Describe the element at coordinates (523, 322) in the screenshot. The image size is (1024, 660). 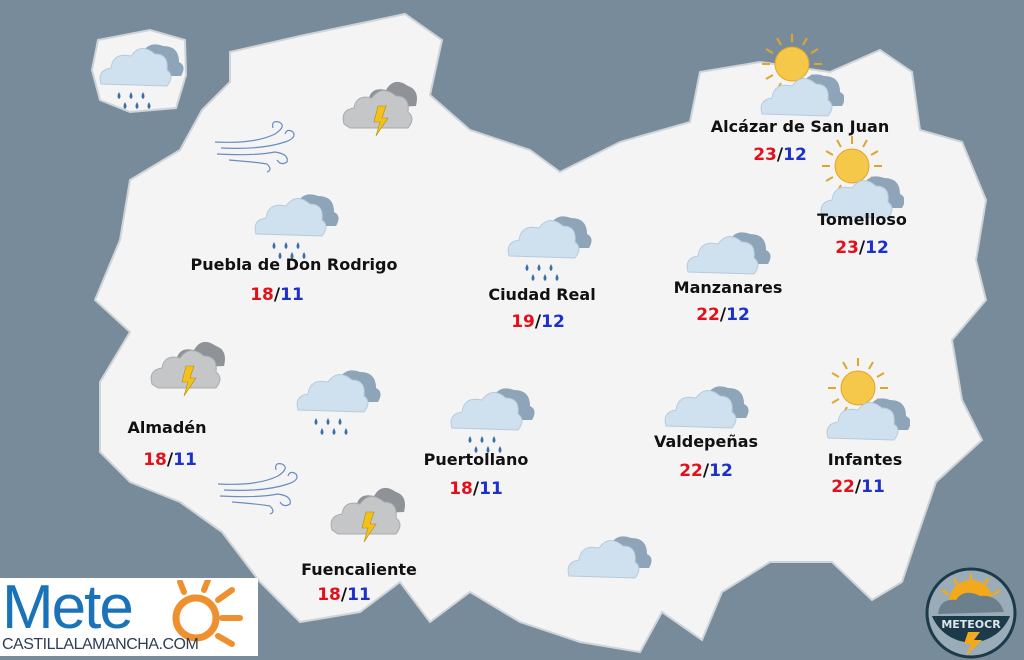
I see `high-temp: 19` at that location.